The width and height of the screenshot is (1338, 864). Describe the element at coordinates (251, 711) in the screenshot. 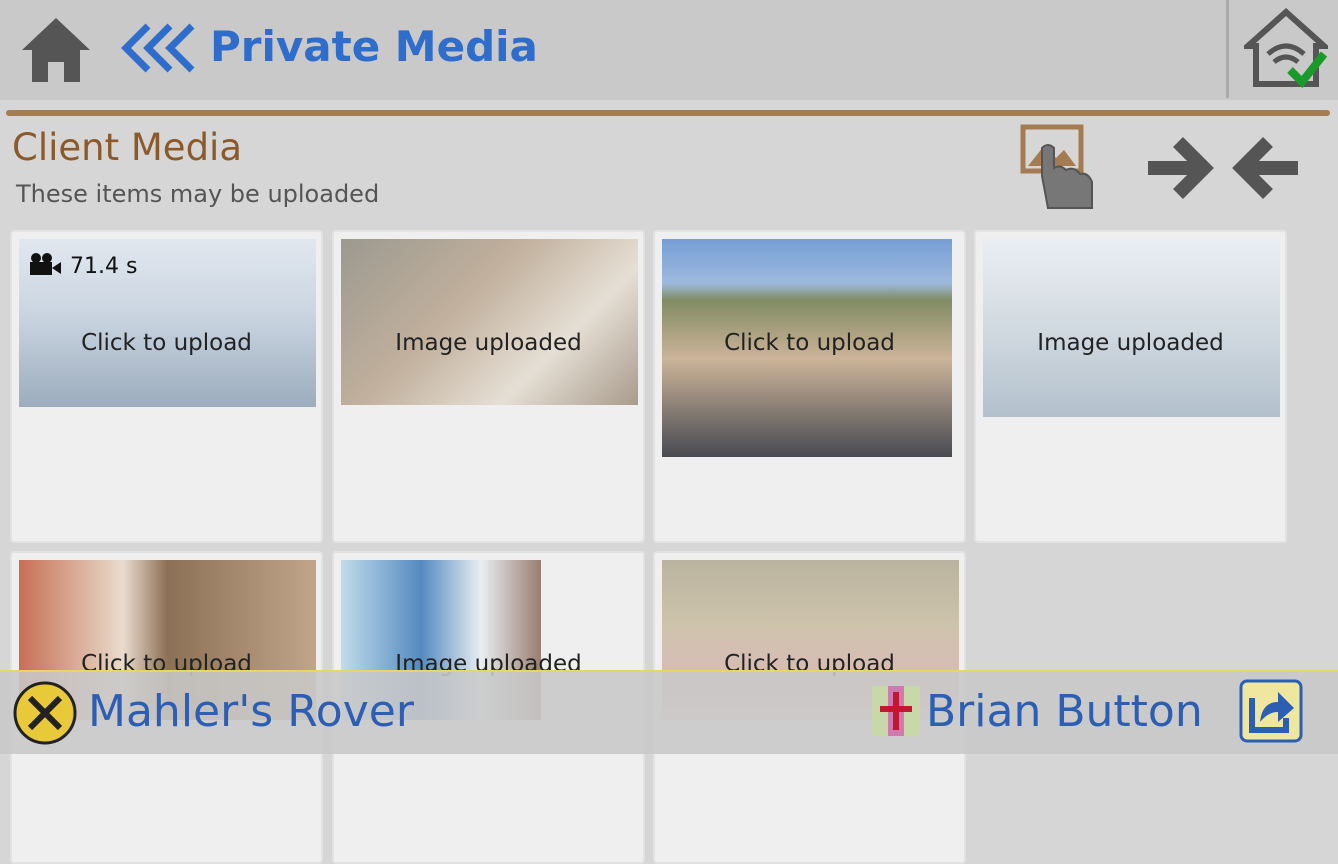

I see `vehicle-name: Mahler's Rover` at that location.